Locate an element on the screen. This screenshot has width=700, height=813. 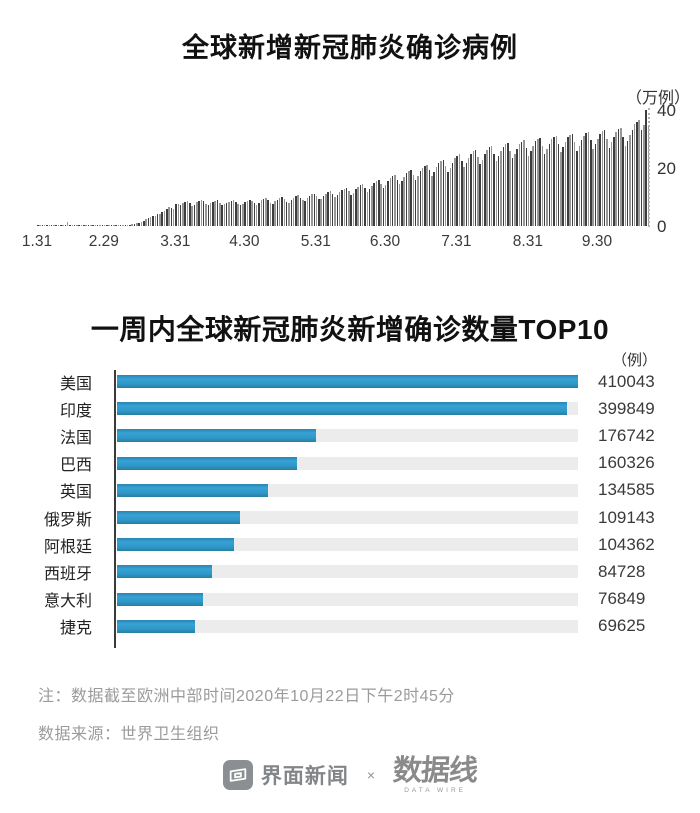
chart1-x-tick-label: 6.30 is located at coordinates (385, 241).